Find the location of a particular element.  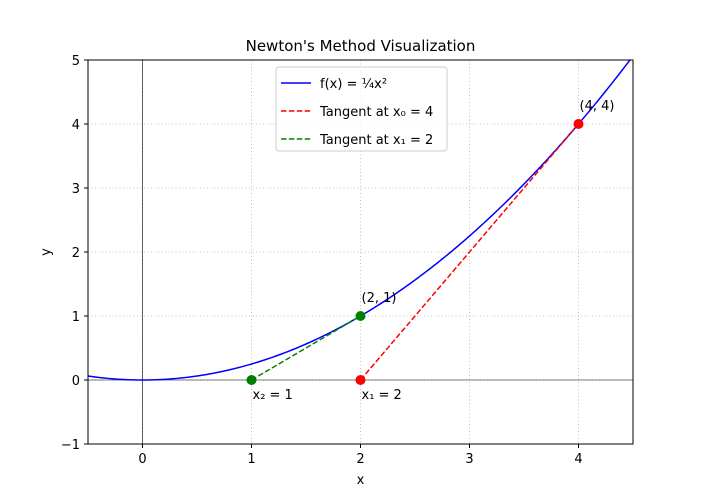

y-tick-label: 4 is located at coordinates (76, 125).